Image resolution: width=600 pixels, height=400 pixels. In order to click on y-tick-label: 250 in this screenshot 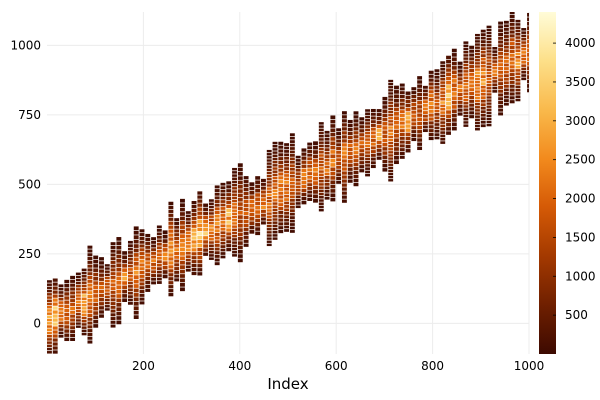, I will do `click(29, 254)`.